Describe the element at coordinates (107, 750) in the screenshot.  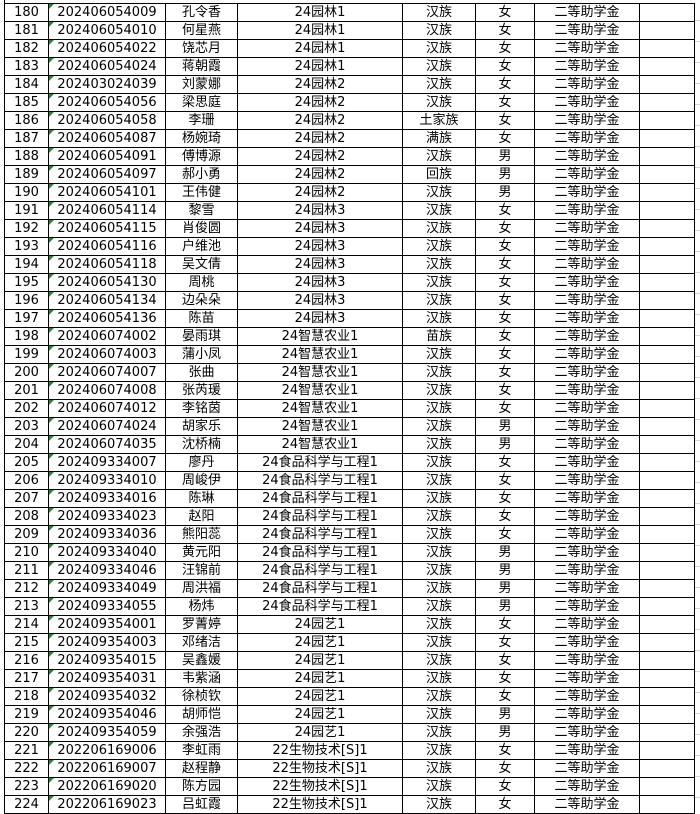
I see `cell-student-id: 202206169006` at that location.